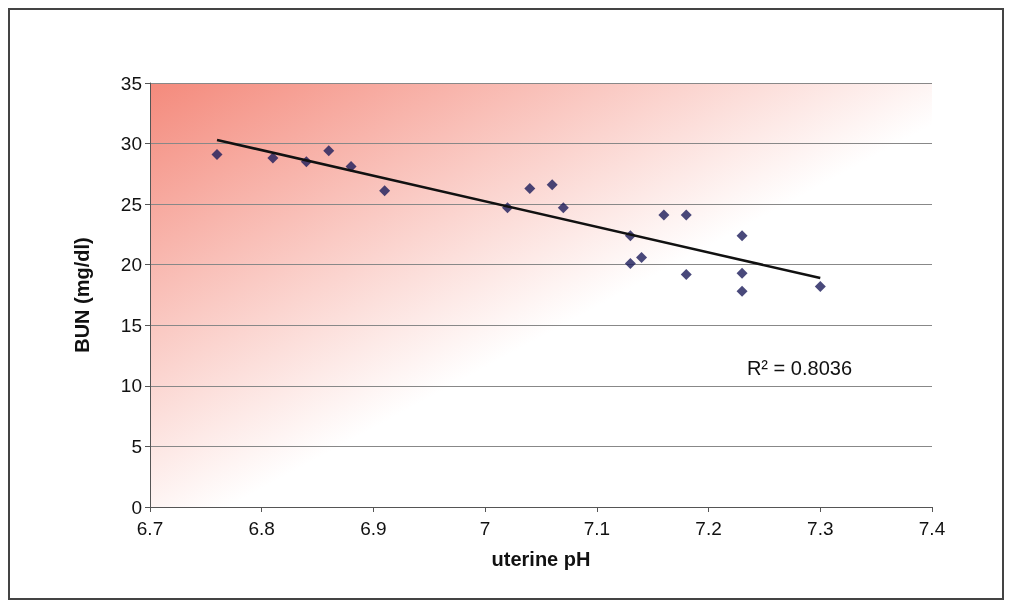  I want to click on y-tick-label: 35, so click(131, 83).